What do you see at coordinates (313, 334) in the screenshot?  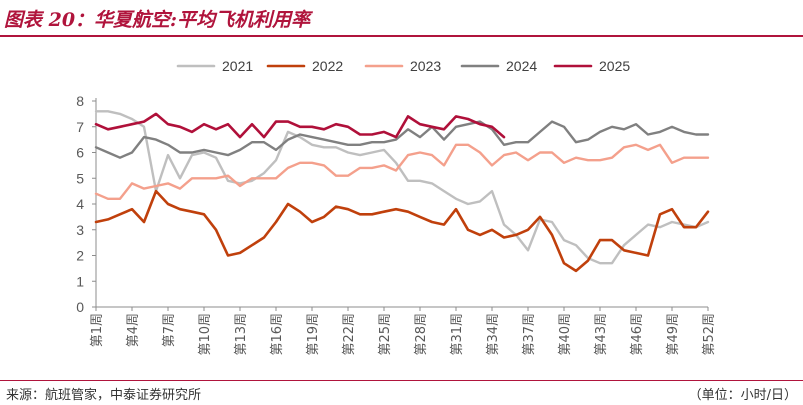 I see `x-tick-label: 第19周` at bounding box center [313, 334].